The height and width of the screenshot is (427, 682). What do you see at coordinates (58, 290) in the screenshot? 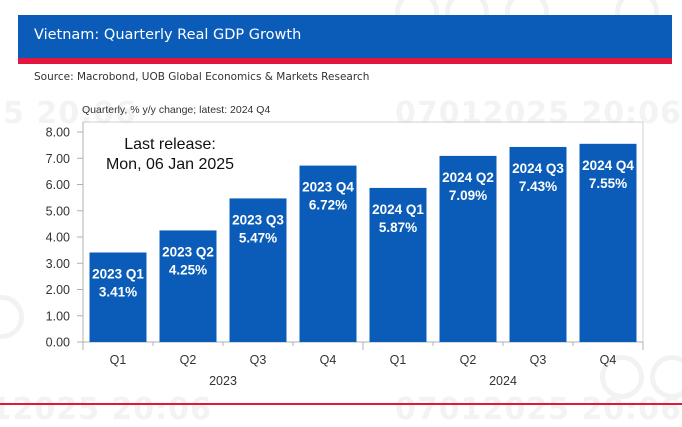
I see `y-tick-label: 2.00` at bounding box center [58, 290].